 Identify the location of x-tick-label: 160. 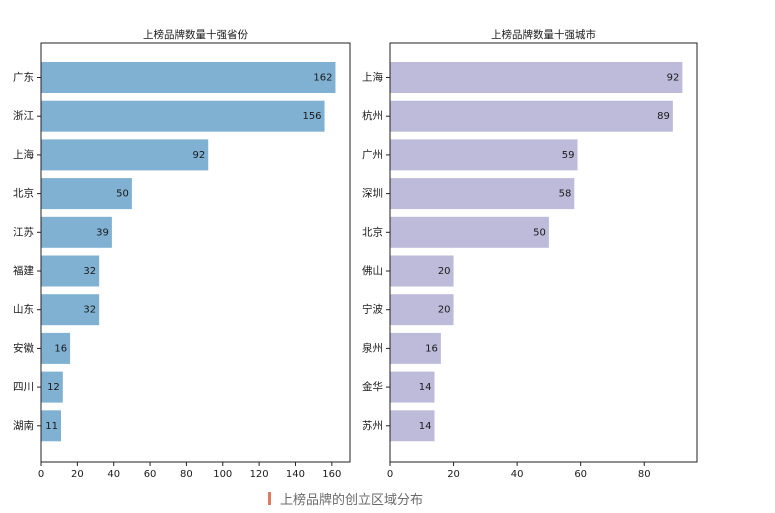
(331, 474).